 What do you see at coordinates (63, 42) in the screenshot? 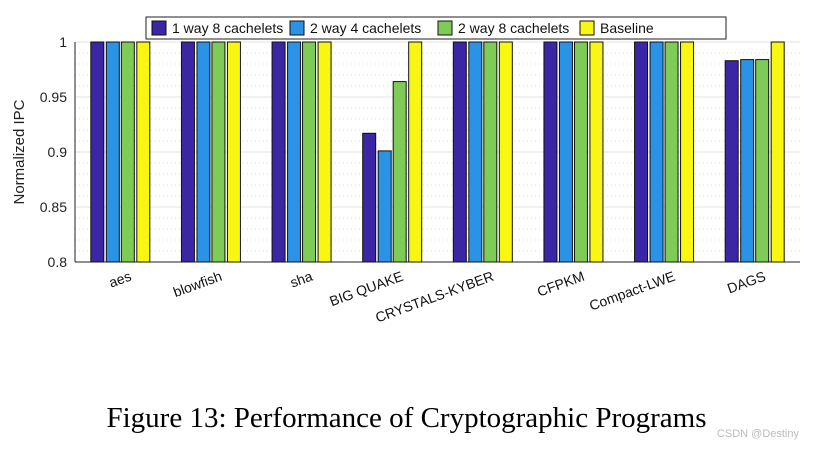
I see `y-tick-label: 1` at bounding box center [63, 42].